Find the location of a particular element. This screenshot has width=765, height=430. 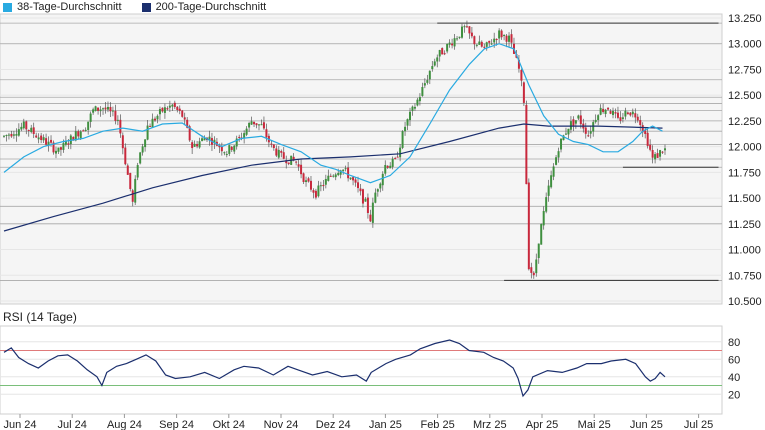

price-y-tick-label: 13.250 is located at coordinates (745, 19).